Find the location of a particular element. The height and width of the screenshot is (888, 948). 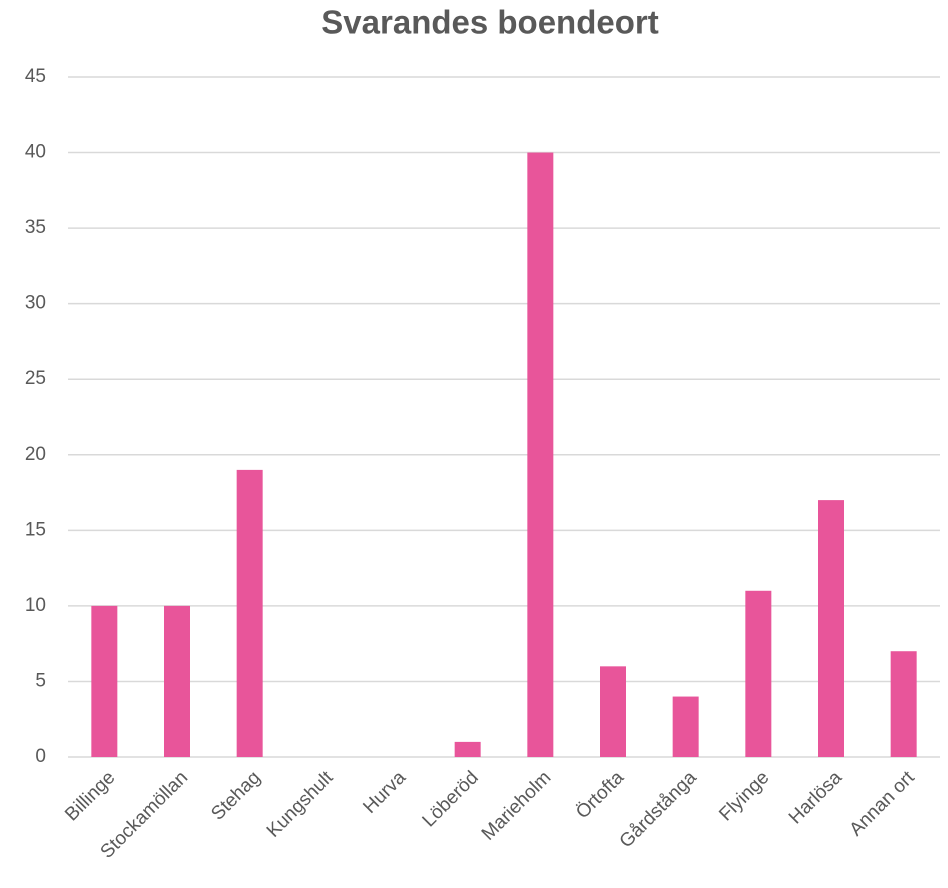

y-tick-label: 0 is located at coordinates (40, 756).